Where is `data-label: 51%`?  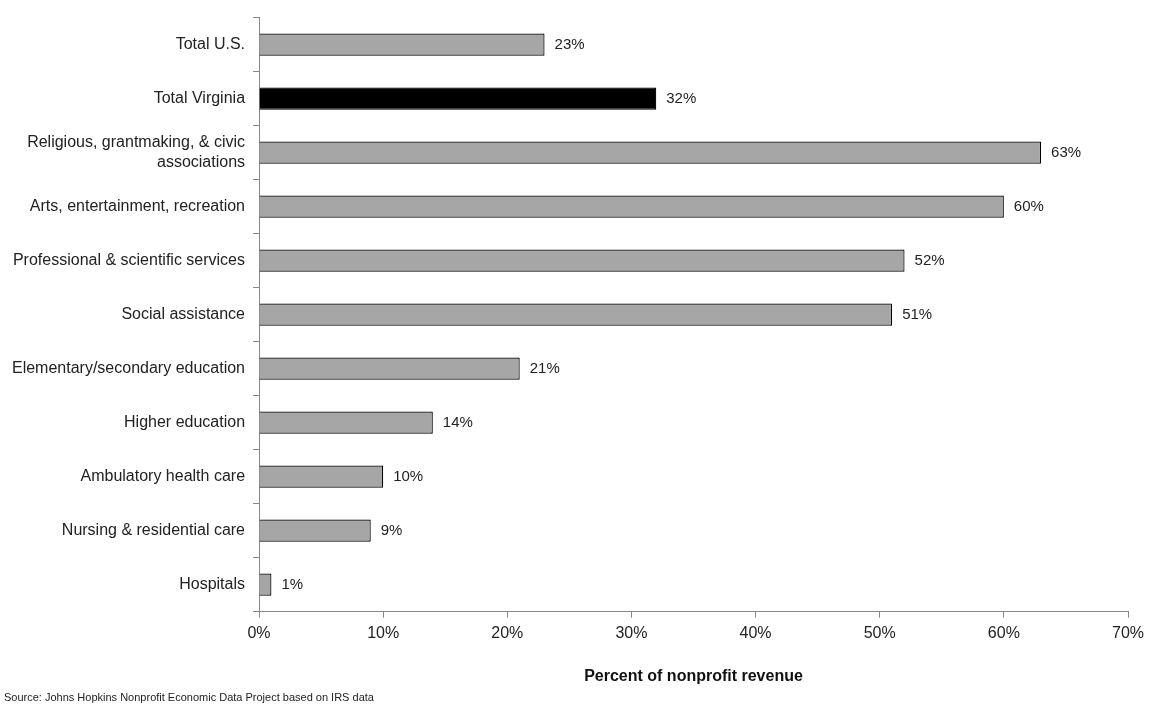 data-label: 51% is located at coordinates (917, 313).